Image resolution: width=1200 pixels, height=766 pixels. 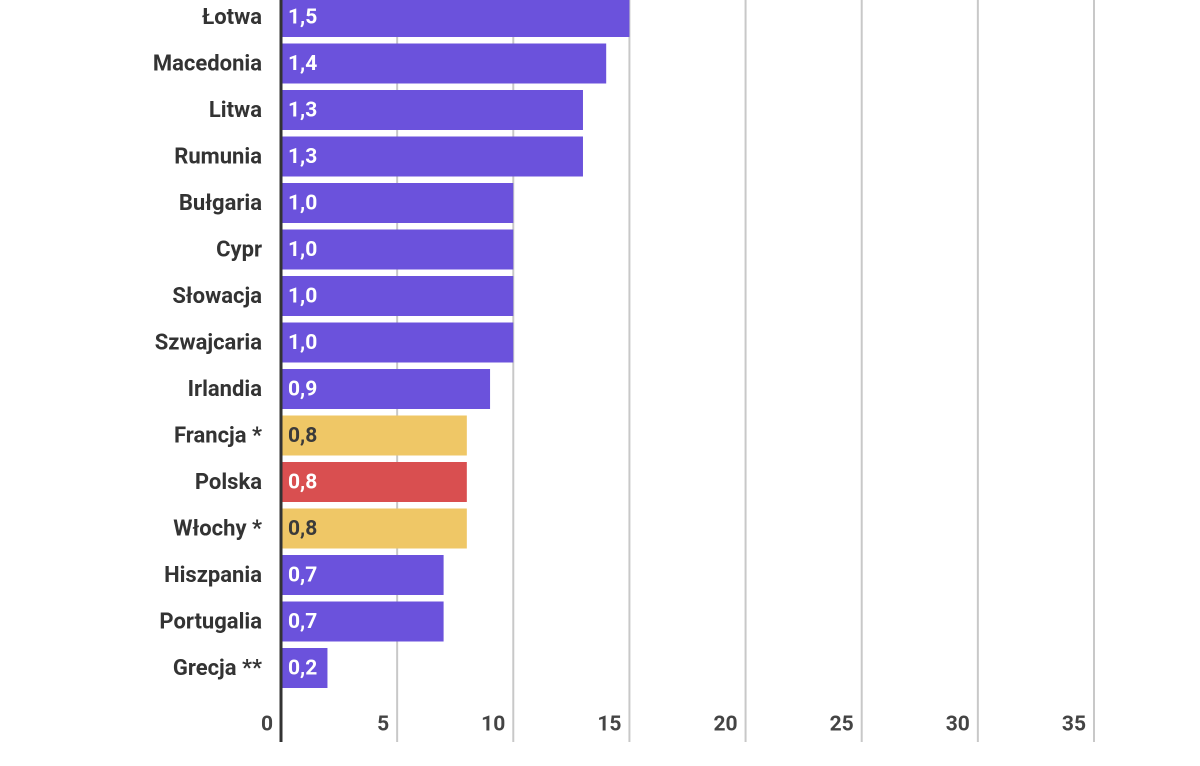 What do you see at coordinates (235, 110) in the screenshot?
I see `y-tick-label: Litwa` at bounding box center [235, 110].